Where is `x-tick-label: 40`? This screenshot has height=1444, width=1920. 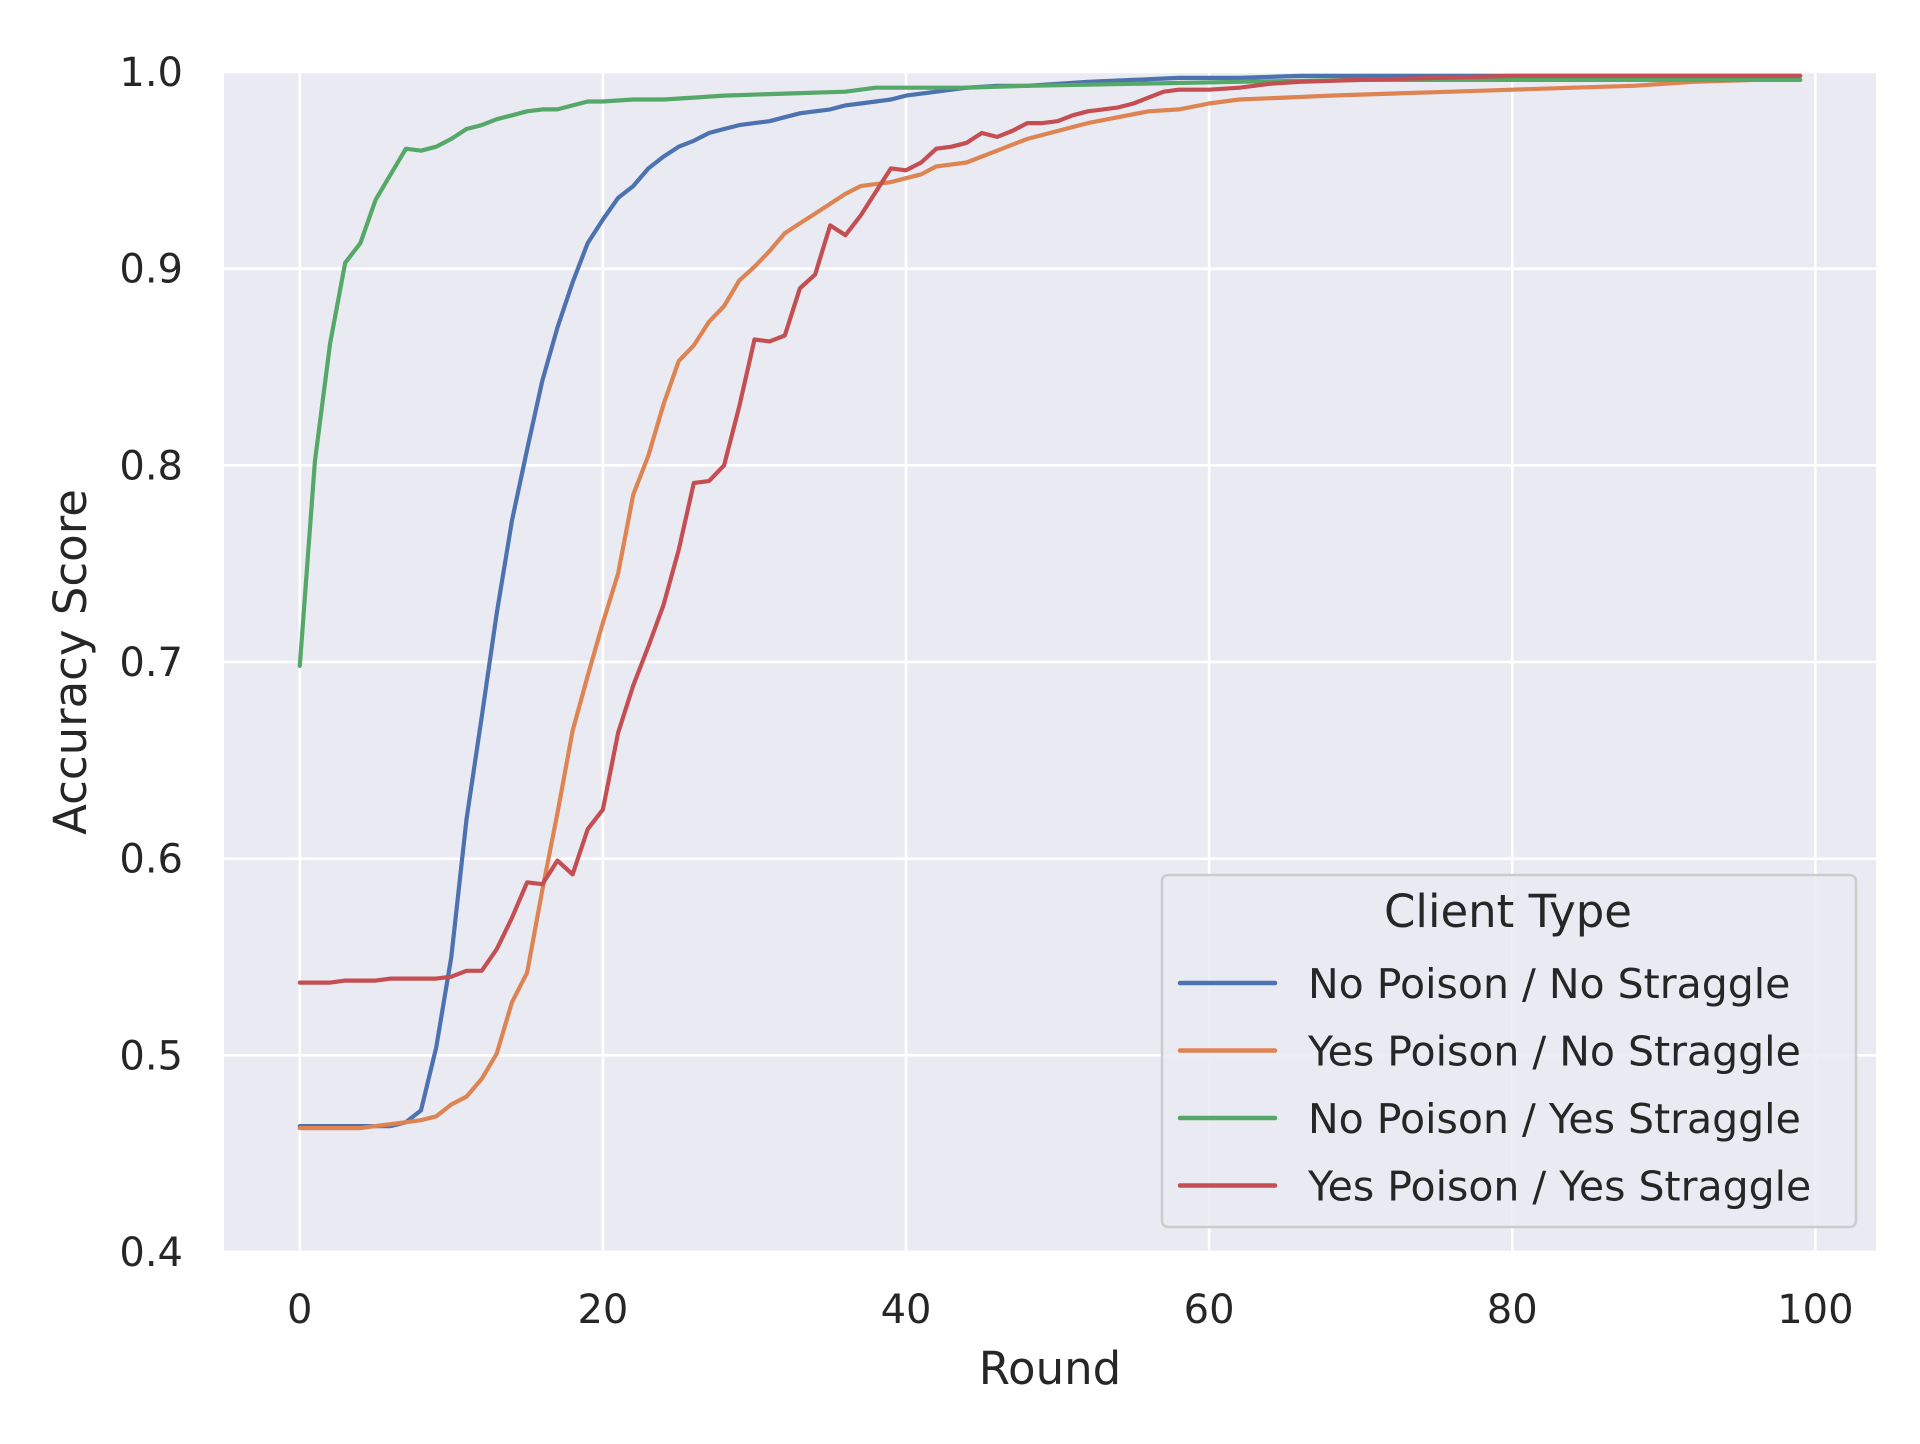 x-tick-label: 40 is located at coordinates (906, 1310).